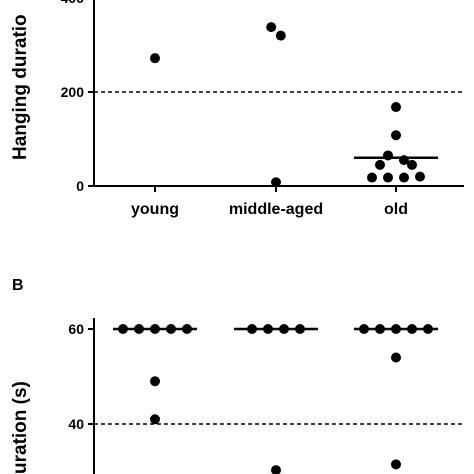  I want to click on panel-a-x-ticks: young middle-aged old, so click(269, 202).